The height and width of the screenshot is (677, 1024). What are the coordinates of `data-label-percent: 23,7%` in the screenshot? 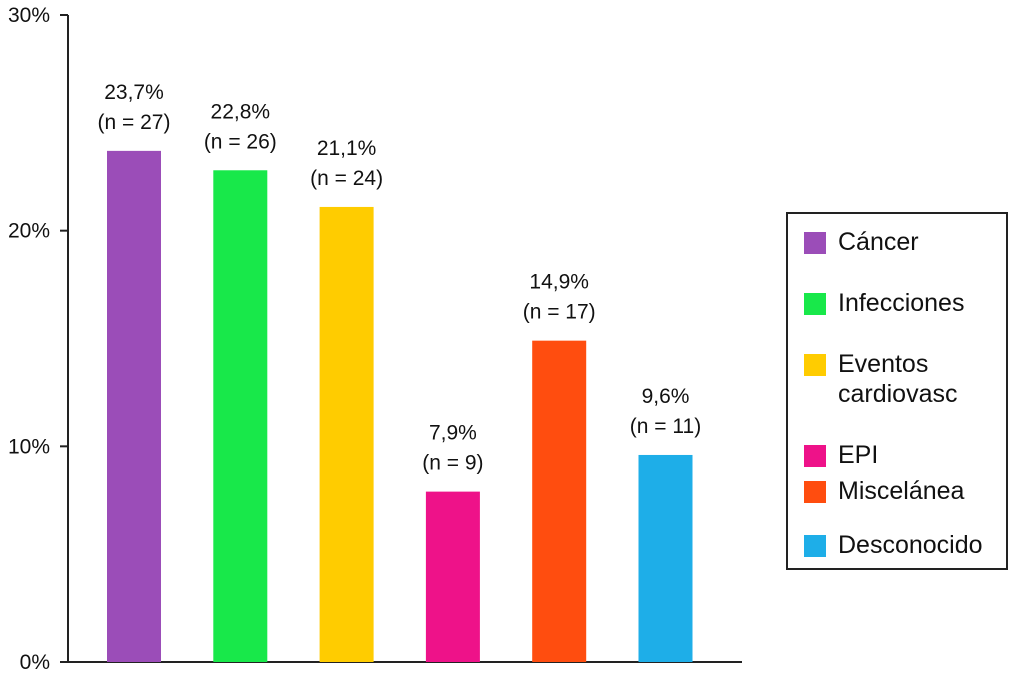 It's located at (134, 92).